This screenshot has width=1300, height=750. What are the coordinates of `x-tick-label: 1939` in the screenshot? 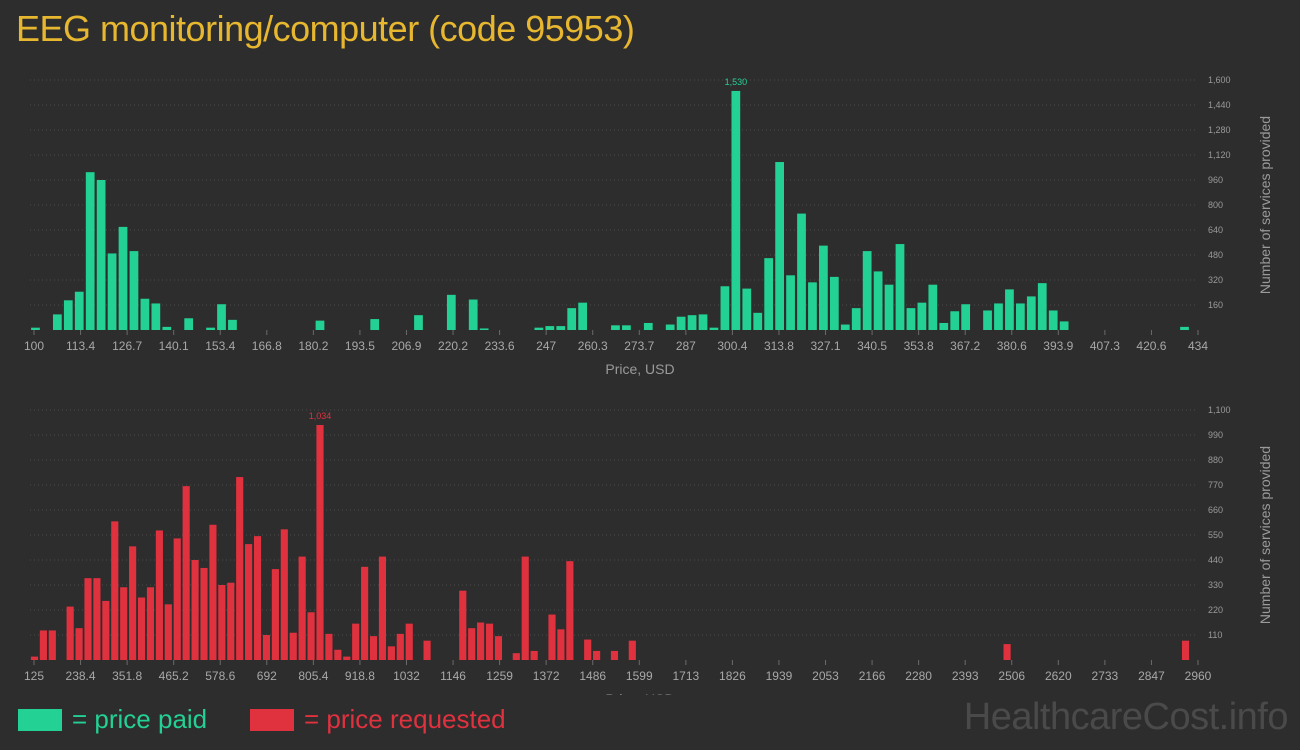 It's located at (779, 676).